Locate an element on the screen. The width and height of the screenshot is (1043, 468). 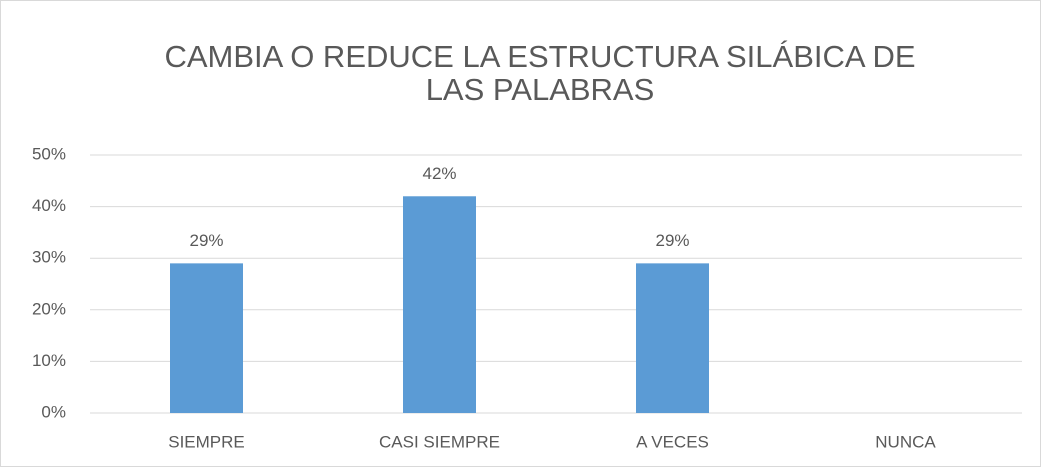
x-tick-label: SIEMPRE is located at coordinates (206, 441).